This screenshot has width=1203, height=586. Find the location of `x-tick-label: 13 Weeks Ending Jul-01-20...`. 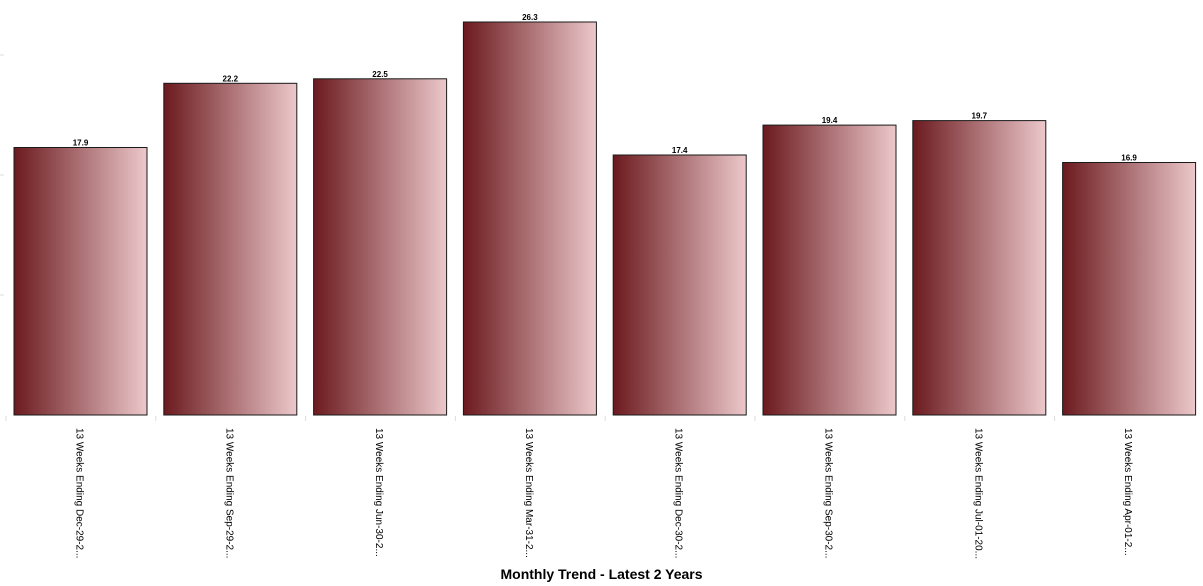

x-tick-label: 13 Weeks Ending Jul-01-20... is located at coordinates (977, 493).